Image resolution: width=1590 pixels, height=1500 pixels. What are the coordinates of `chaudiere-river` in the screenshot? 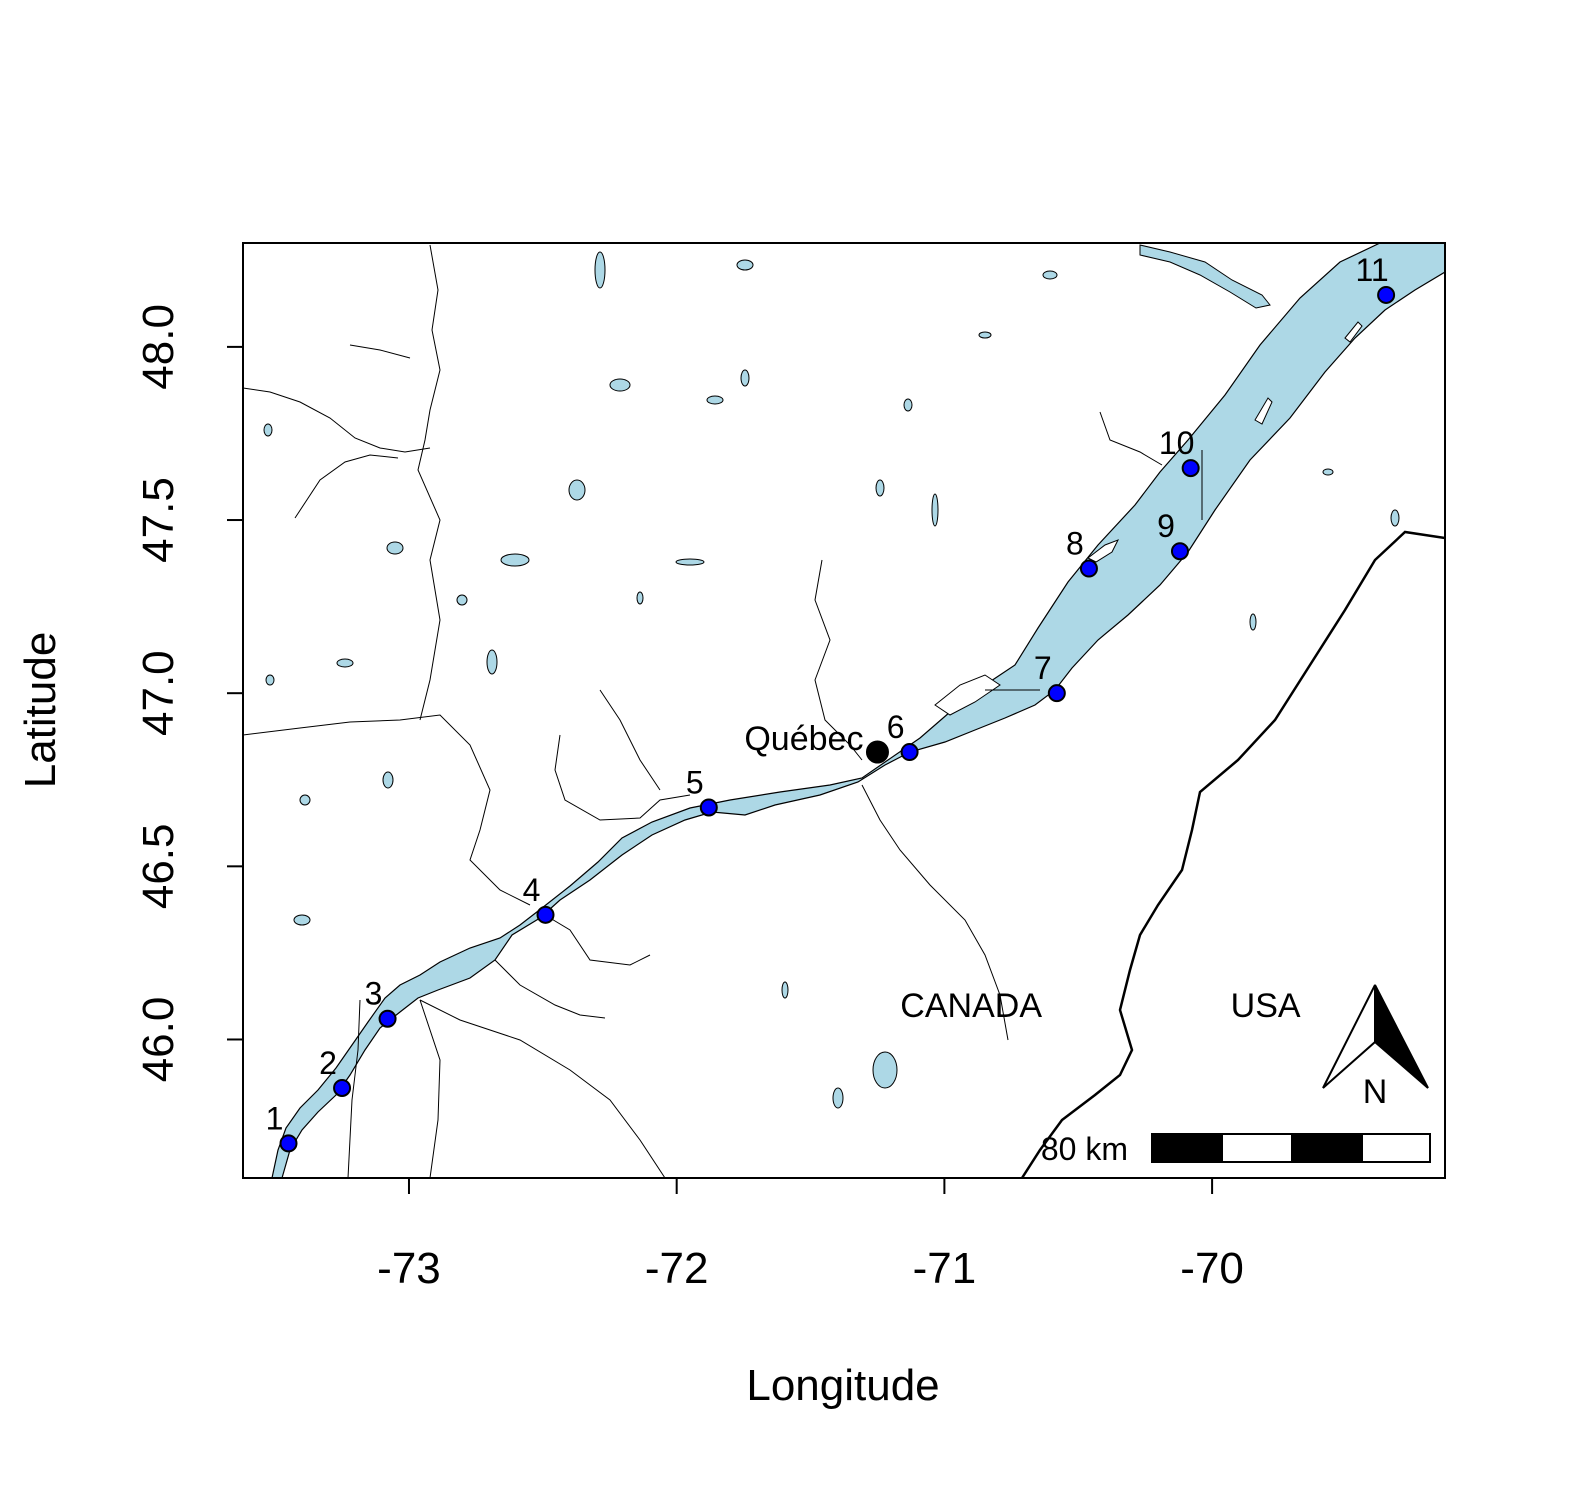 It's located at (935, 912).